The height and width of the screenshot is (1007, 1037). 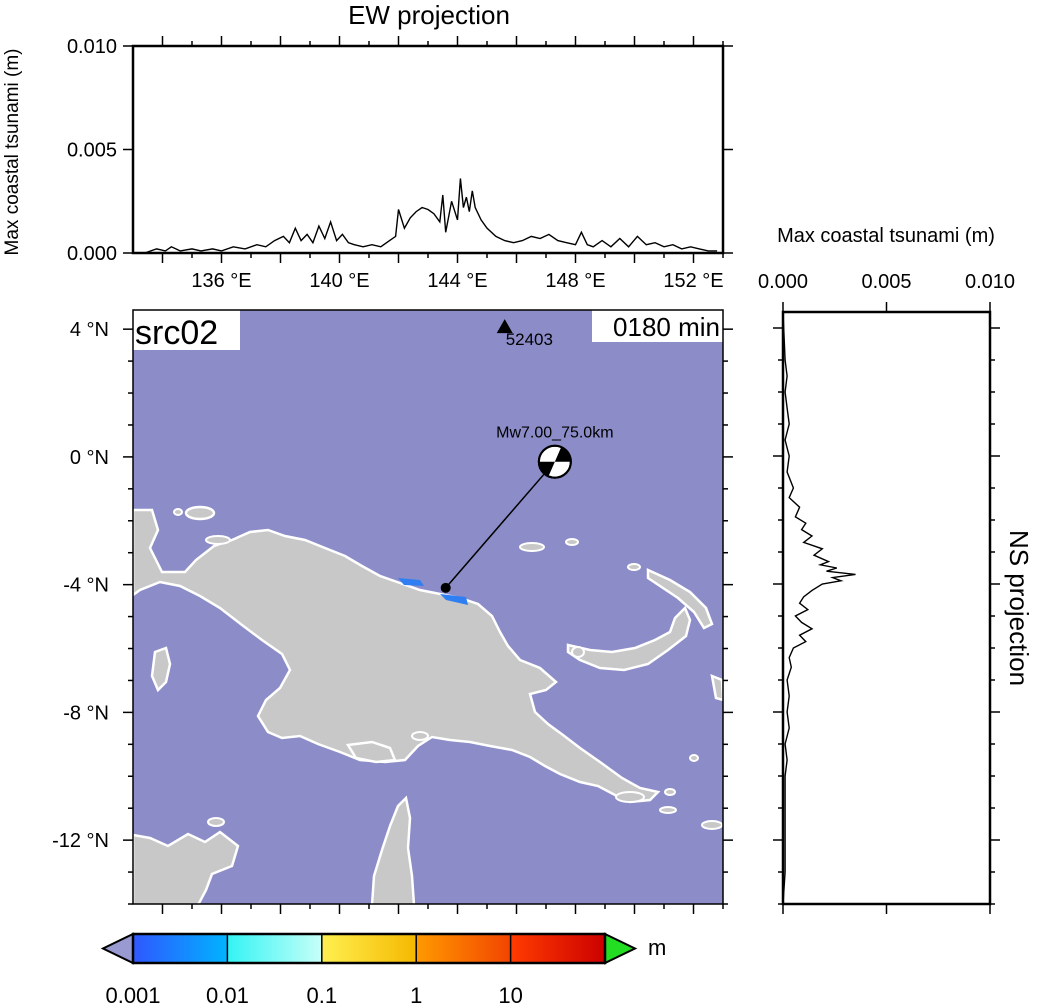 What do you see at coordinates (578, 652) in the screenshot?
I see `land-island-d` at bounding box center [578, 652].